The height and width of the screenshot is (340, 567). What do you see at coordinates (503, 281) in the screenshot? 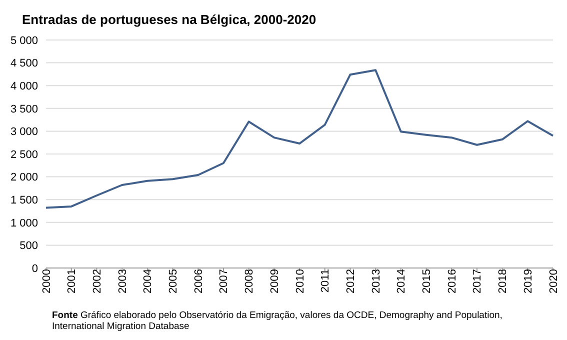
I see `x-tick-label: 2018` at bounding box center [503, 281].